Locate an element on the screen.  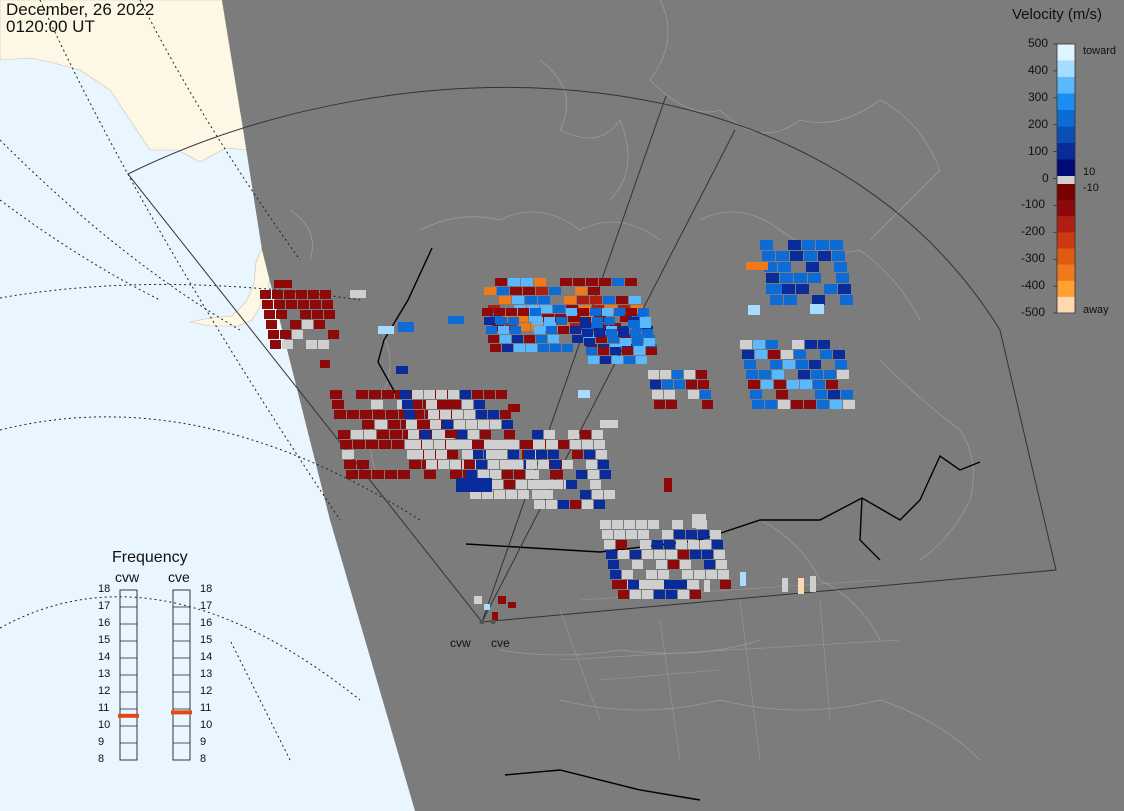
frequency-tick-label-right: 16 is located at coordinates (206, 623).